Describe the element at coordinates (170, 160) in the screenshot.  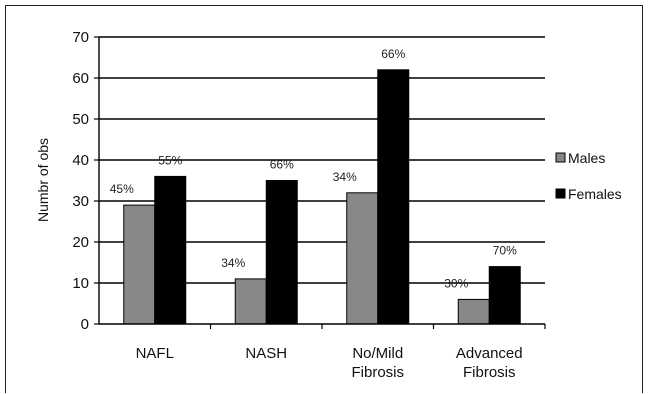
I see `data-label: 55%` at that location.